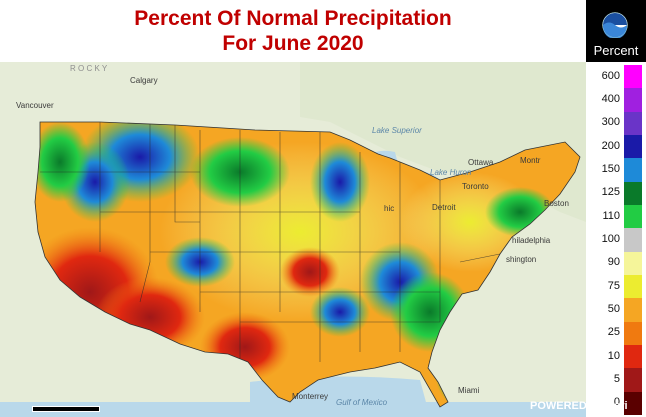 This screenshot has height=417, width=646. What do you see at coordinates (444, 207) in the screenshot?
I see `label-detroit: Detroit` at bounding box center [444, 207].